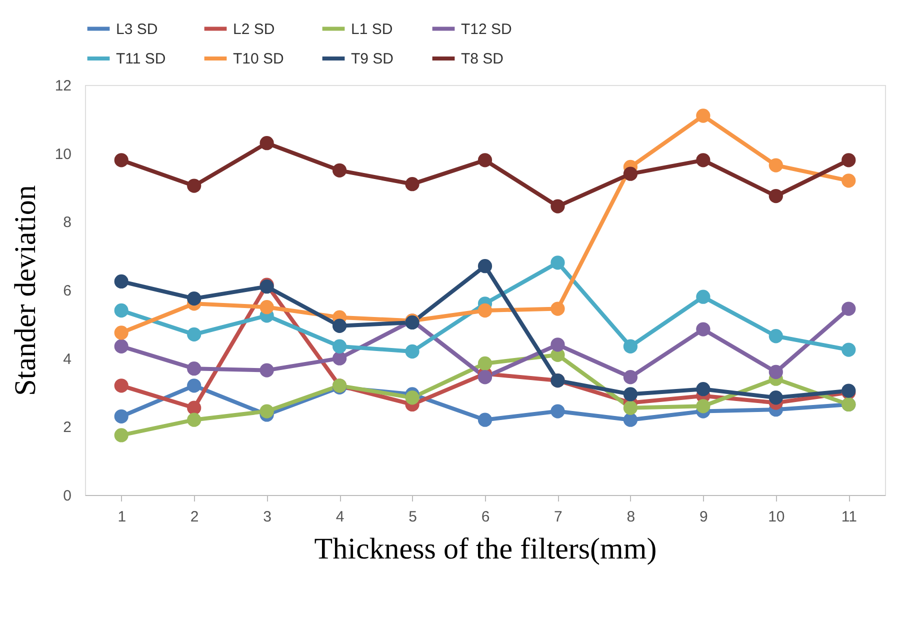  Describe the element at coordinates (122, 517) in the screenshot. I see `x-tick-label: 1` at that location.